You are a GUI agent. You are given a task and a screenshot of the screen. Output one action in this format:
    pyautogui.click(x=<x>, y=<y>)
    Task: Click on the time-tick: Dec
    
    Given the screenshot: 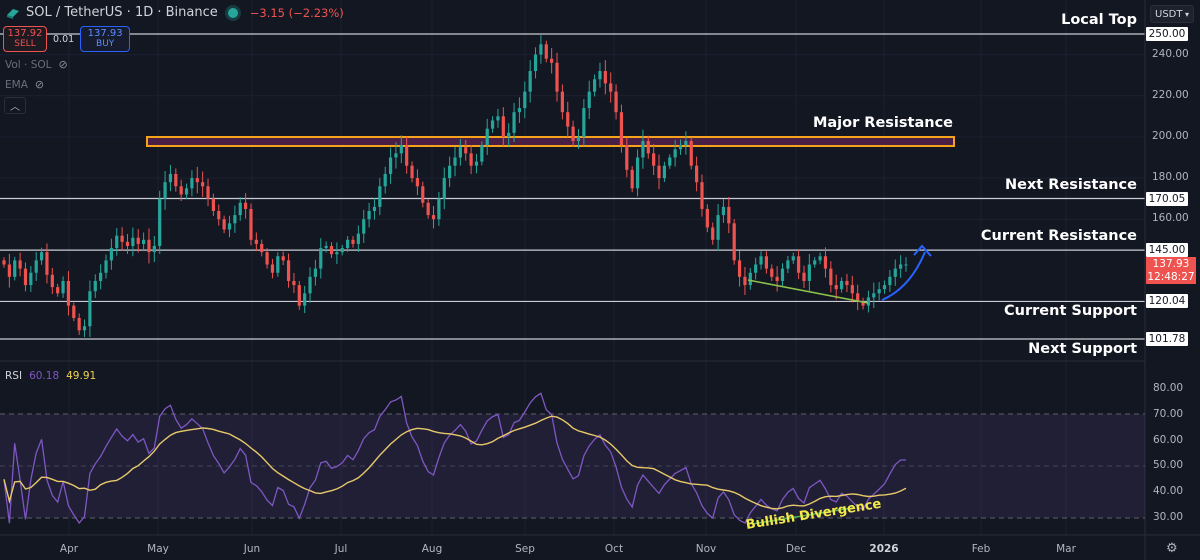 What is the action you would take?
    pyautogui.click(x=796, y=549)
    